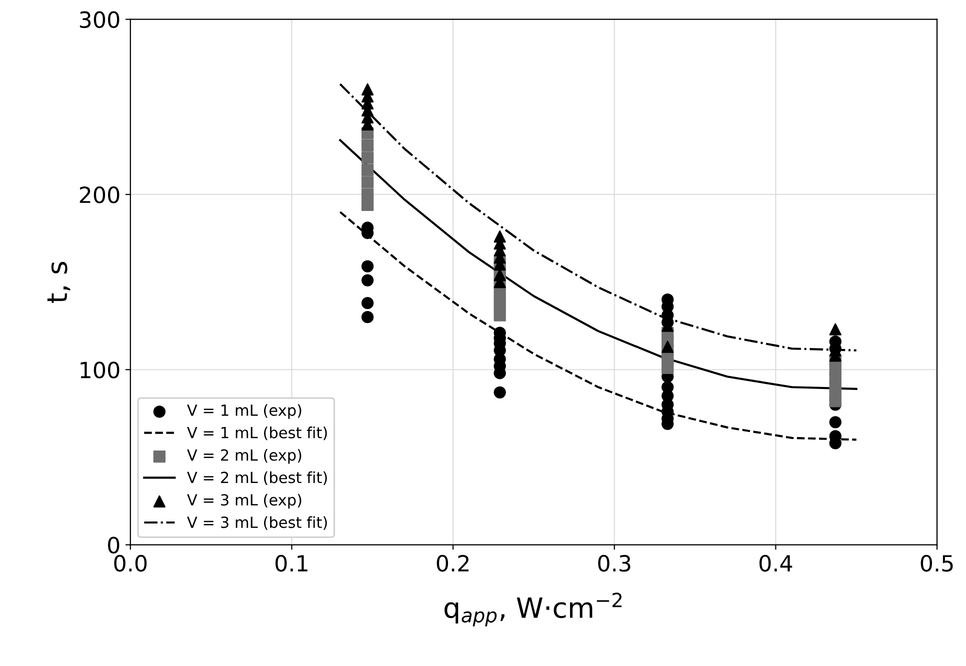  Describe the element at coordinates (114, 545) in the screenshot. I see `y-tick-label: 0` at that location.